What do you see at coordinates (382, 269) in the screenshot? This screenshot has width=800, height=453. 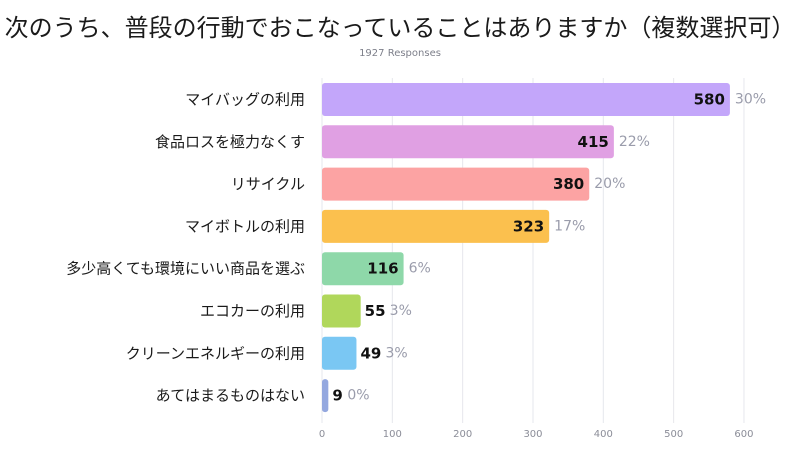 I see `data-label: 116` at bounding box center [382, 269].